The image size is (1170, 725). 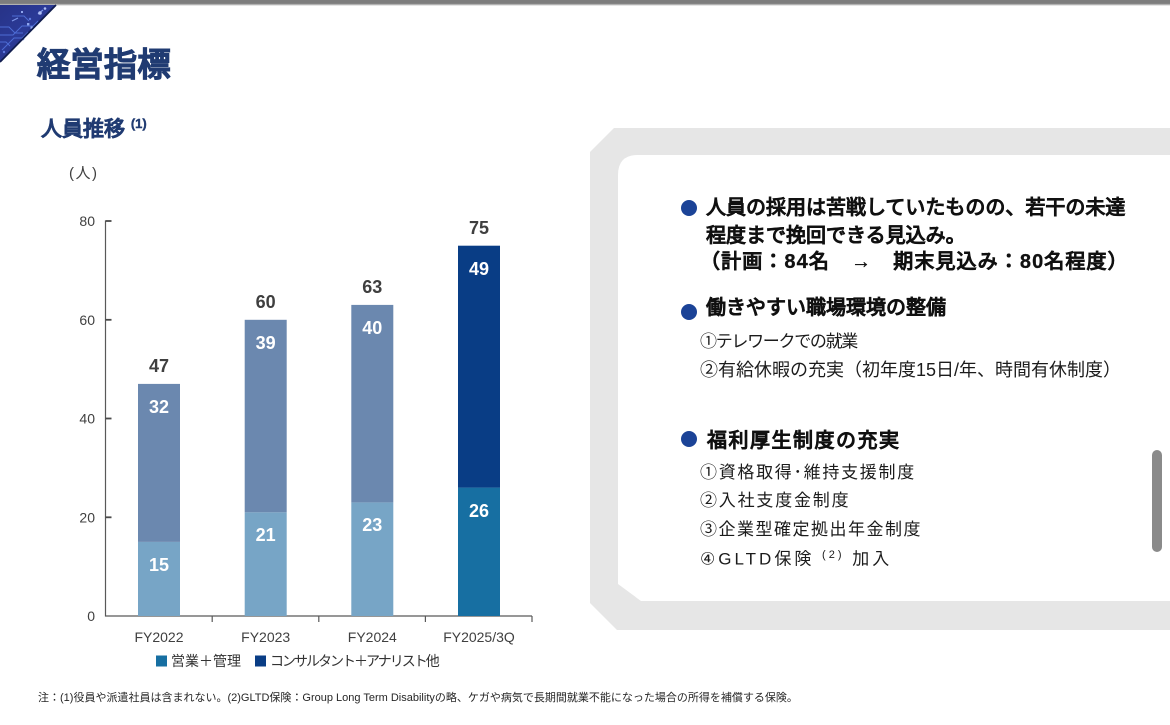 I want to click on svg-text: FY2024, so click(x=372, y=637).